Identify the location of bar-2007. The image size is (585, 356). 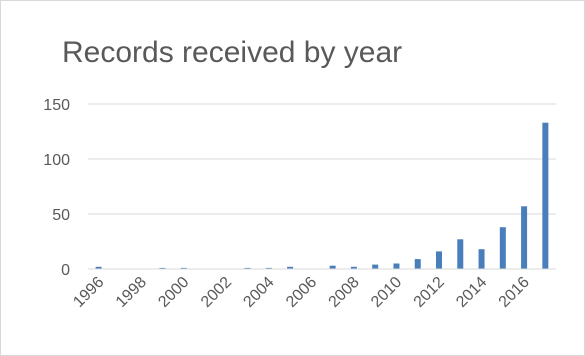
(332, 267).